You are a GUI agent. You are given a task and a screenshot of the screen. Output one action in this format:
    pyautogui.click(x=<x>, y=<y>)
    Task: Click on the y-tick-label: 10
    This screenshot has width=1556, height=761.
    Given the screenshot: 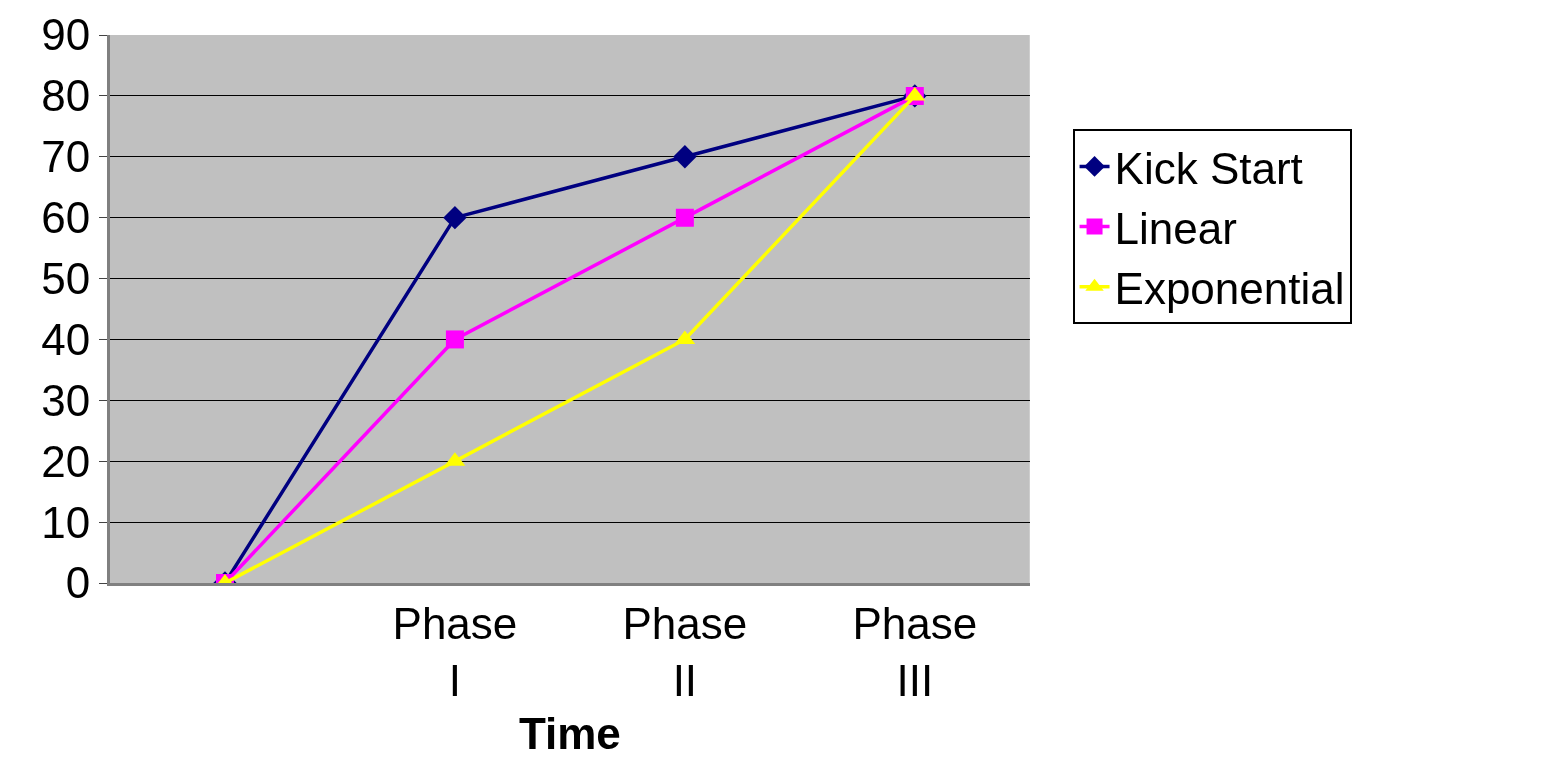 What is the action you would take?
    pyautogui.click(x=66, y=522)
    